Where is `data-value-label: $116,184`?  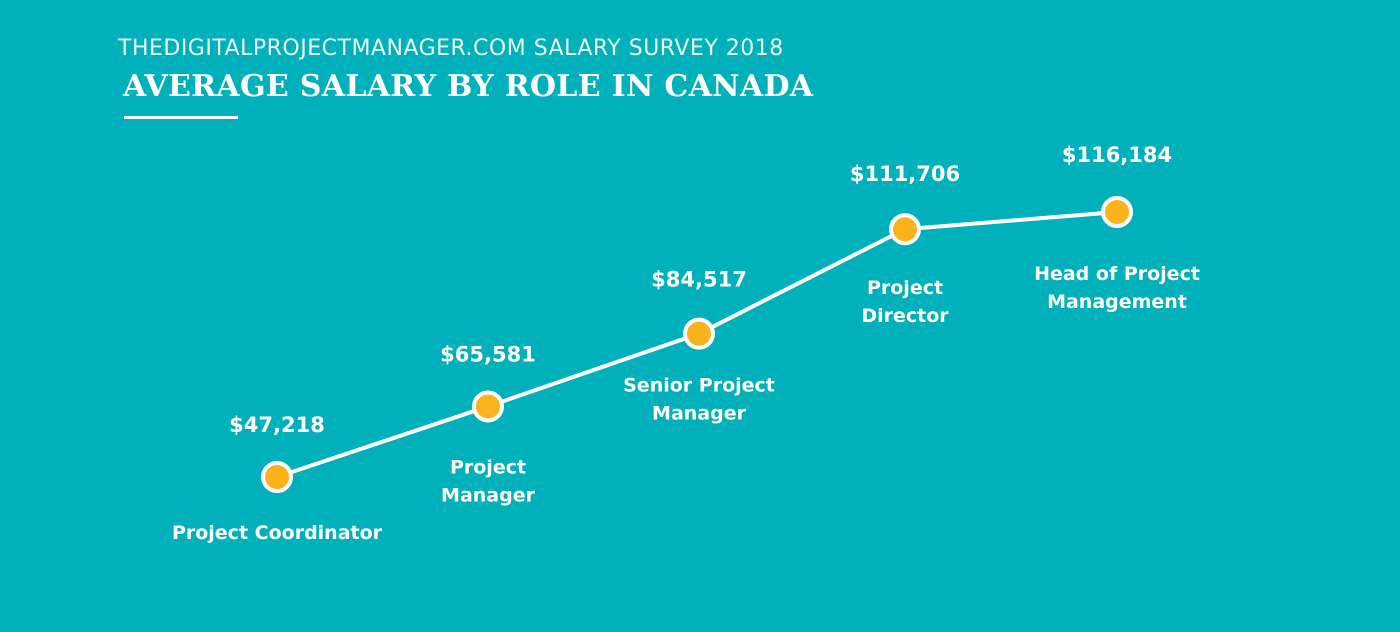 data-value-label: $116,184 is located at coordinates (1117, 155).